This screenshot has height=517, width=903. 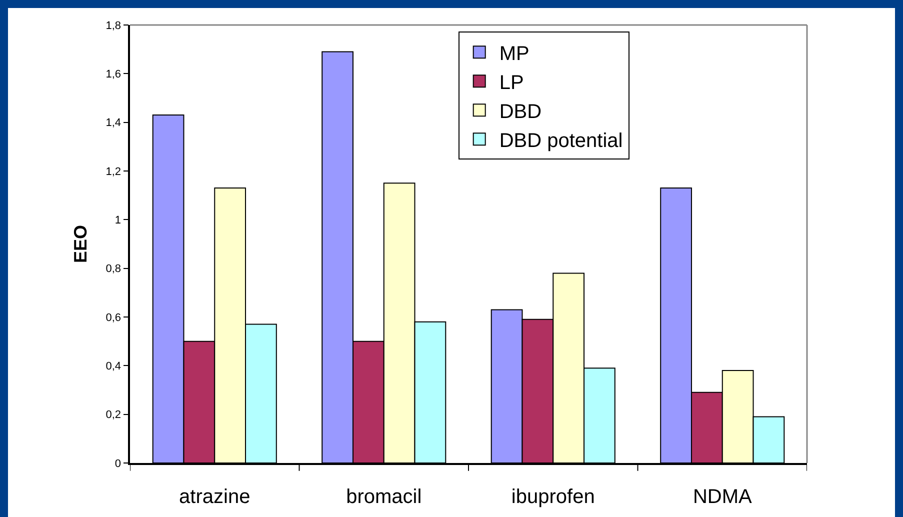 I want to click on y-tick-label: 1,4, so click(x=114, y=123).